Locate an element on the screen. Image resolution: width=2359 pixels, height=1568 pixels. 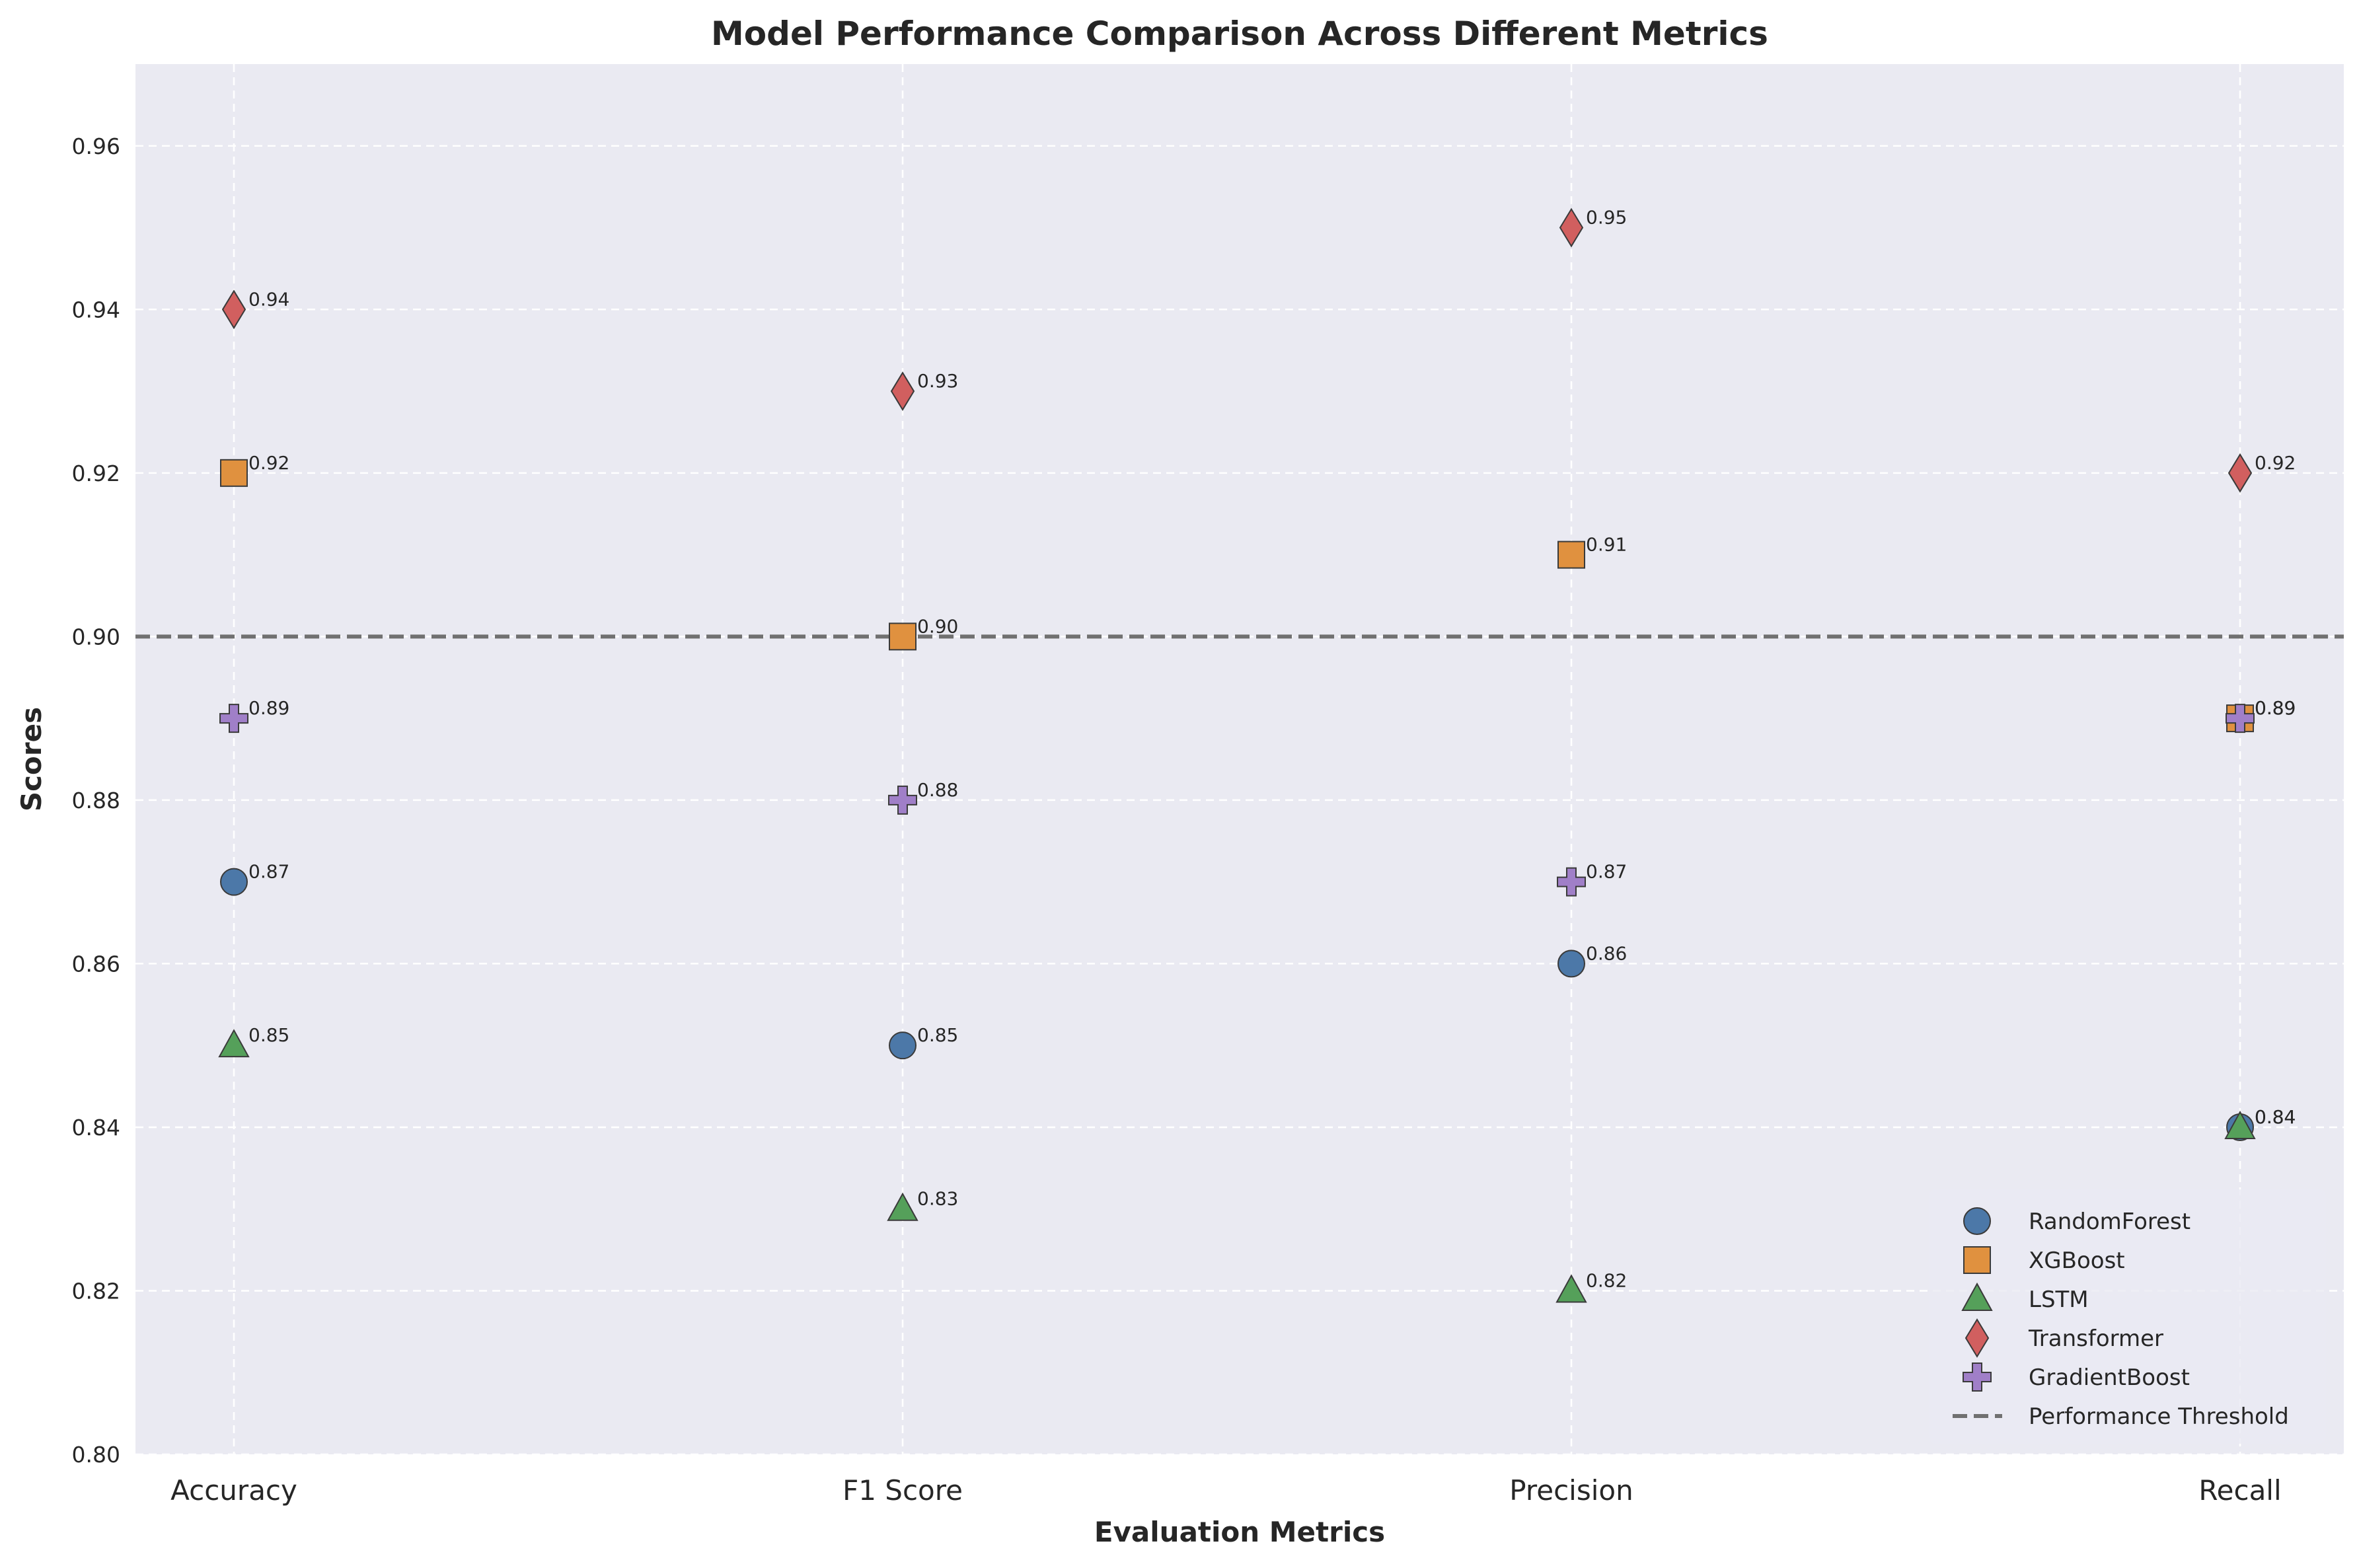
data-label-xgboost: 0.90 is located at coordinates (937, 626).